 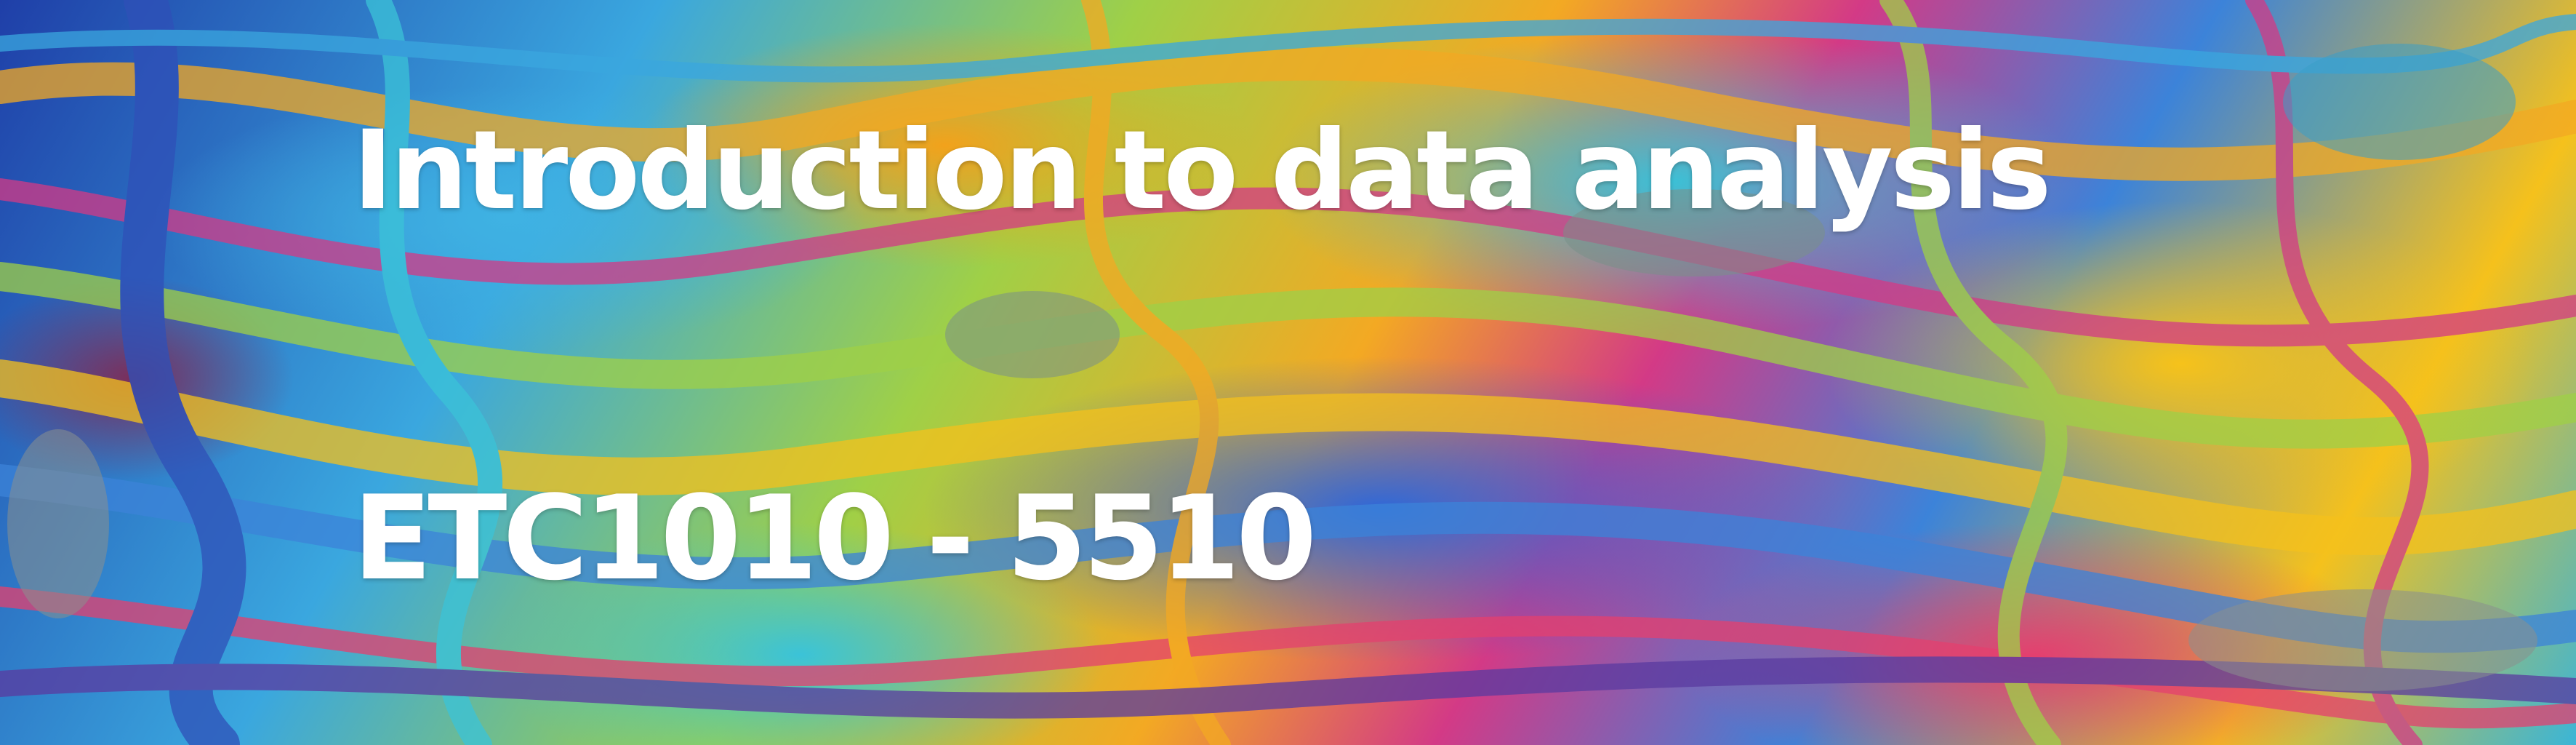 I want to click on course-title: Introduction to data analysis, so click(x=1203, y=171).